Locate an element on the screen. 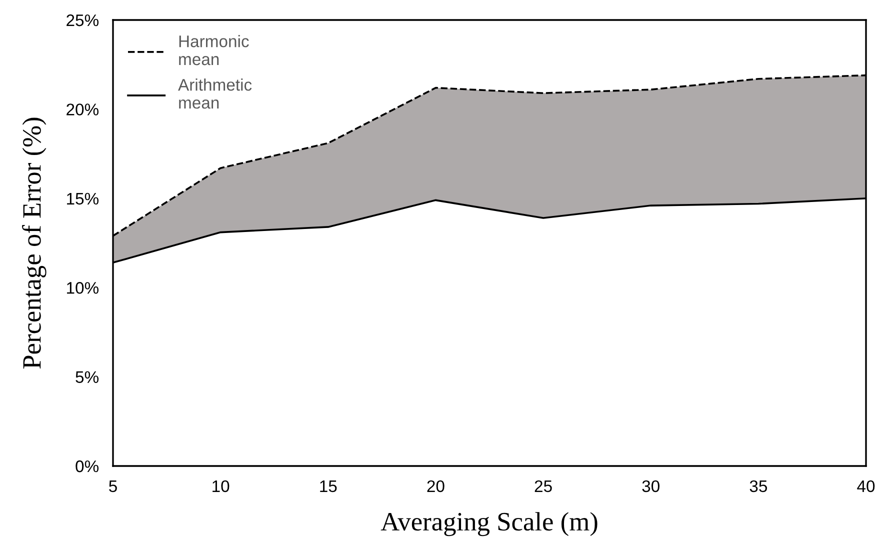 The height and width of the screenshot is (559, 883). y-tick-label: 15% is located at coordinates (83, 198).